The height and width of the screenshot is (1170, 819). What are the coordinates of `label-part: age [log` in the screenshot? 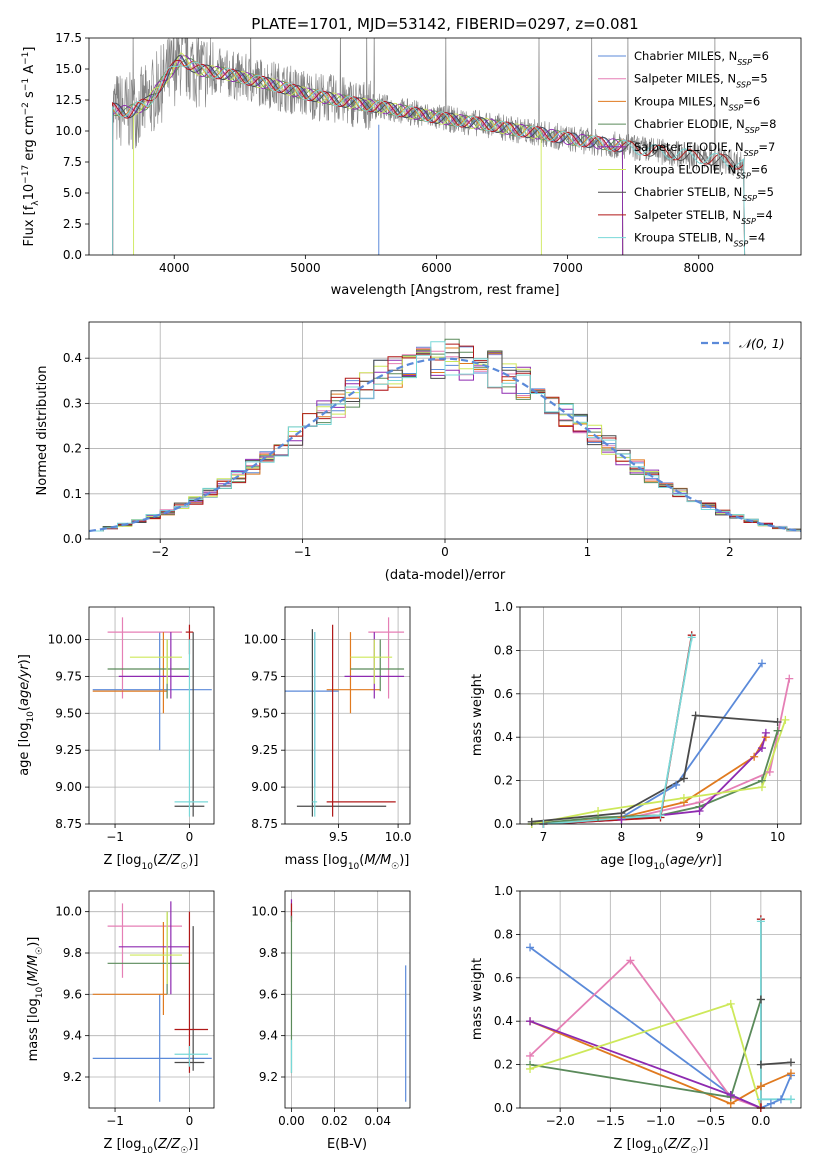 It's located at (626, 860).